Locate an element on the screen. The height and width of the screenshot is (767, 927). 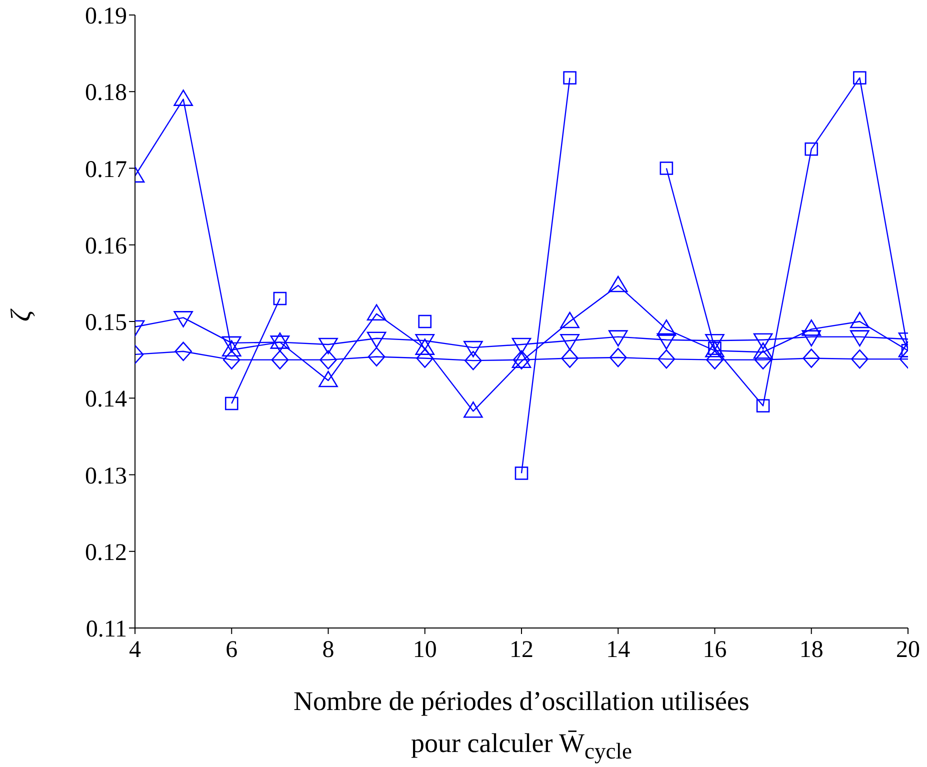
y-tick-label: 0.14 is located at coordinates (106, 399).